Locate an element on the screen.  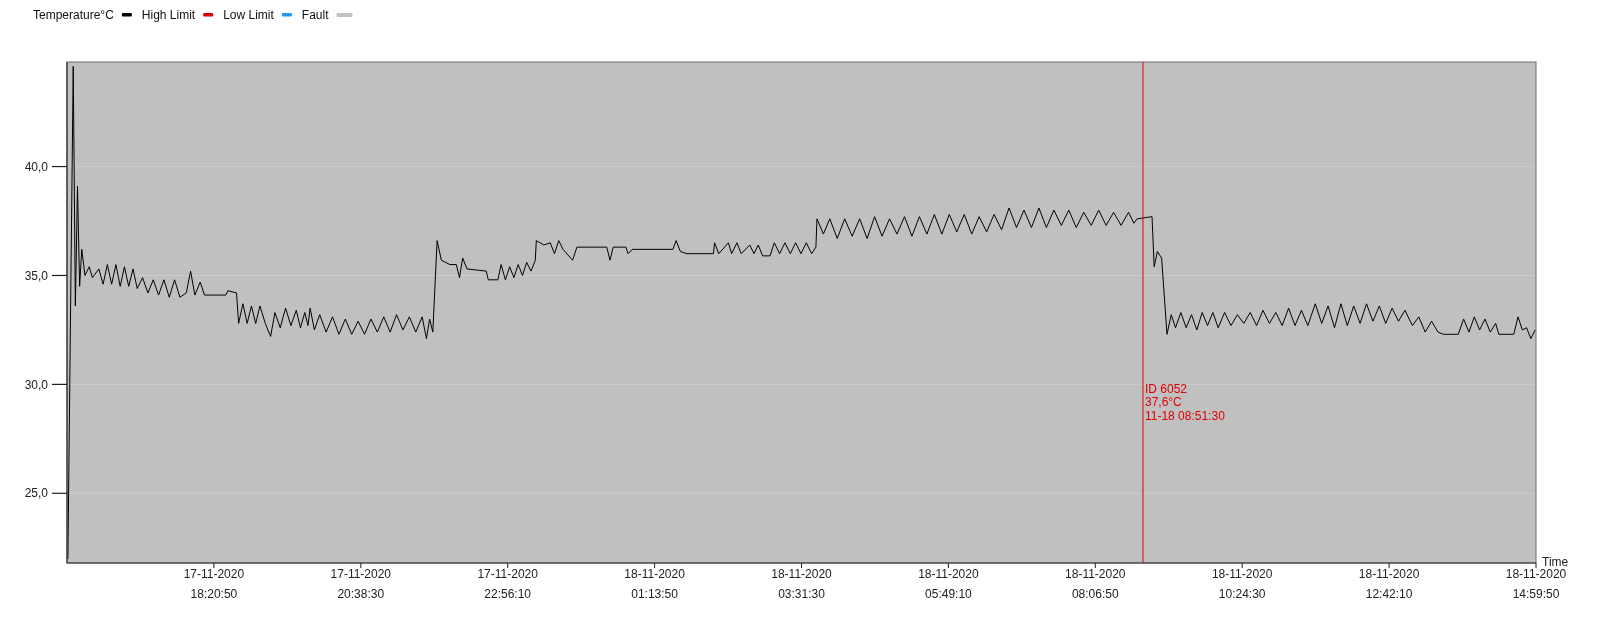
x-tick-label: 17-11-2020 20:38:30 is located at coordinates (361, 584).